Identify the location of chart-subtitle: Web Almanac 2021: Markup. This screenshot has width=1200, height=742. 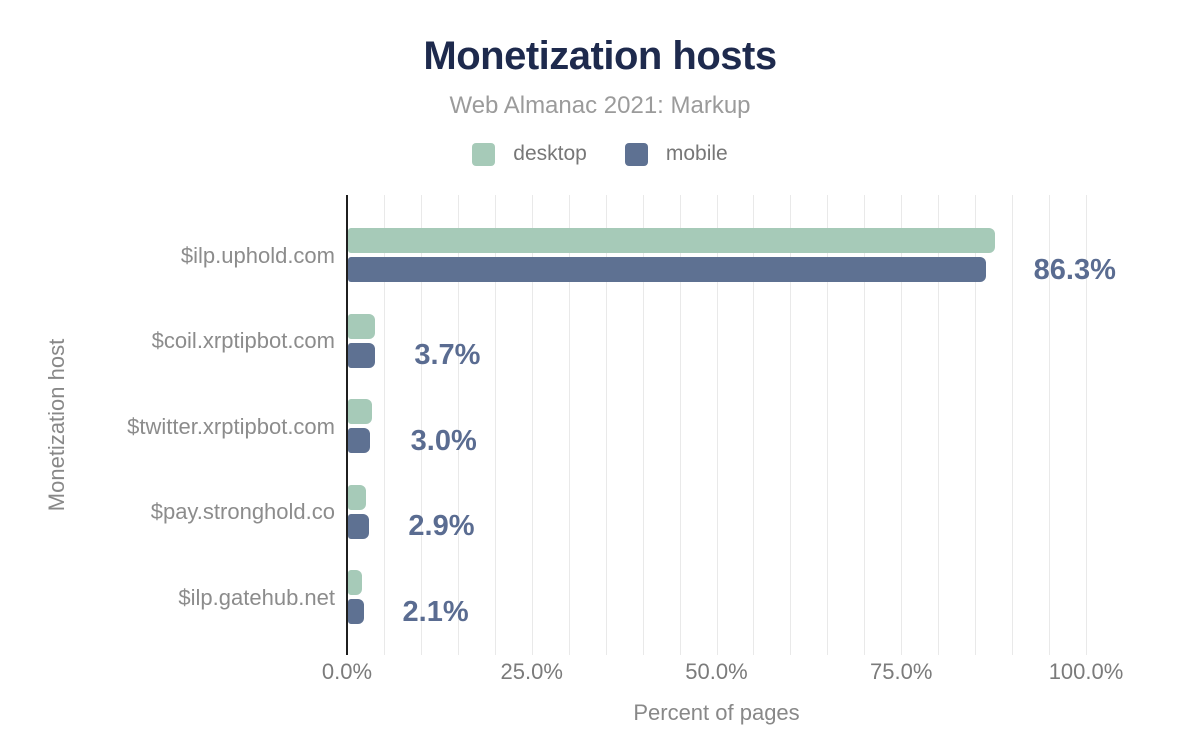
(600, 105).